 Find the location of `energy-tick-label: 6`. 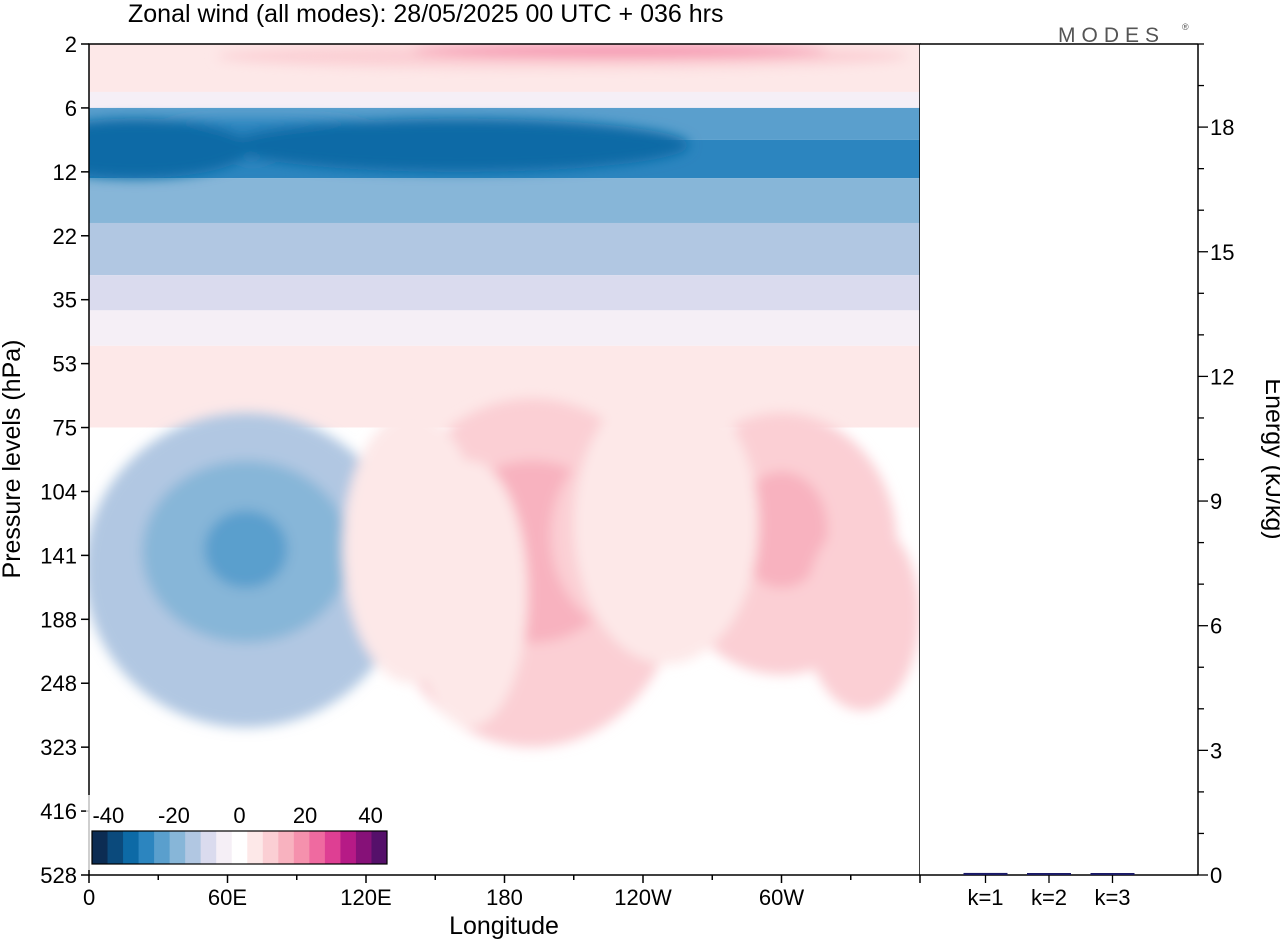

energy-tick-label: 6 is located at coordinates (1216, 626).